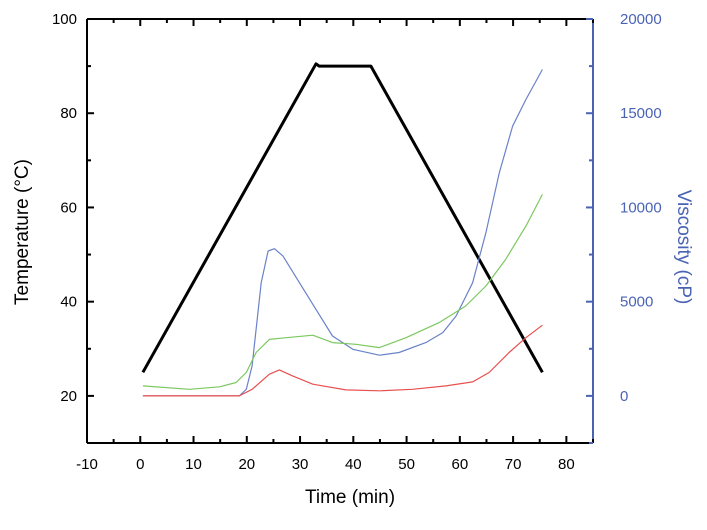  Describe the element at coordinates (350, 497) in the screenshot. I see `x-axis-label: Time (min)` at that location.